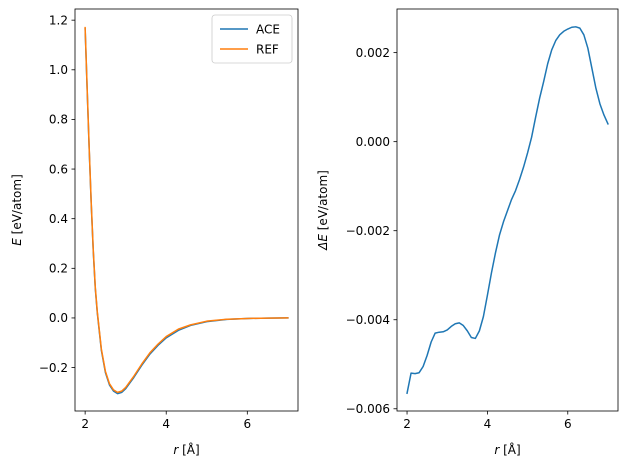 This screenshot has height=470, width=630. I want to click on y-tick-label: 0.000, so click(373, 142).